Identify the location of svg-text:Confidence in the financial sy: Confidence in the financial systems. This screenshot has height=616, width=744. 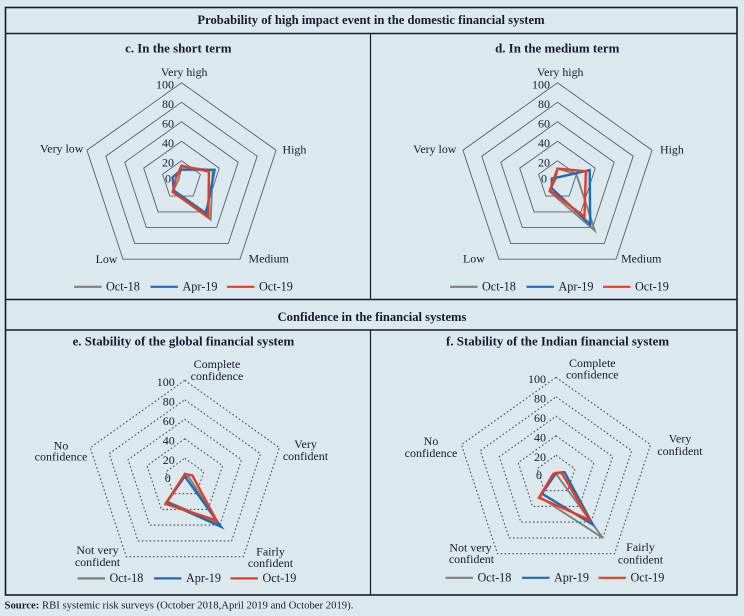
(372, 317).